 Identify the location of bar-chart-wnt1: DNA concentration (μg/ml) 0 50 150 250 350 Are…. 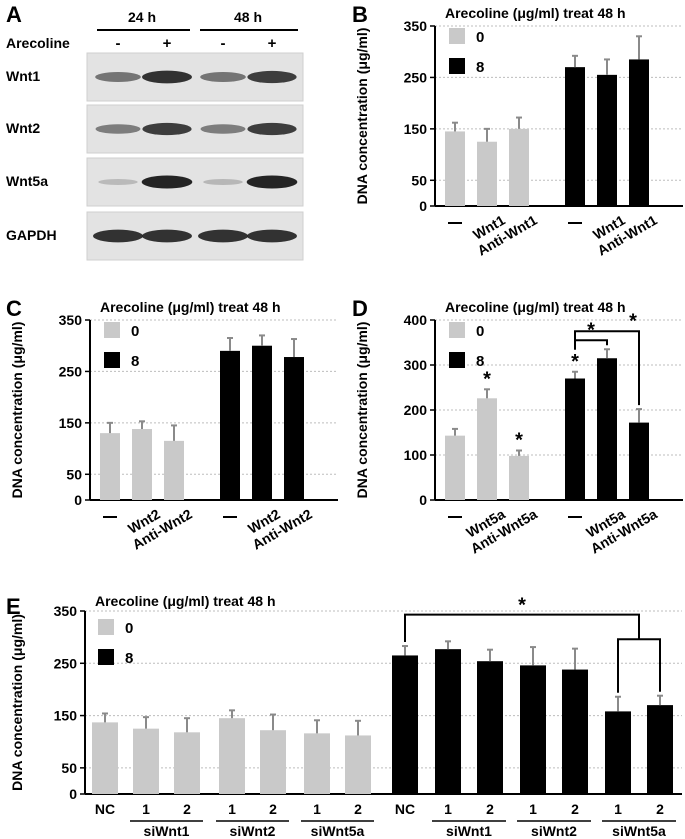
(518, 132).